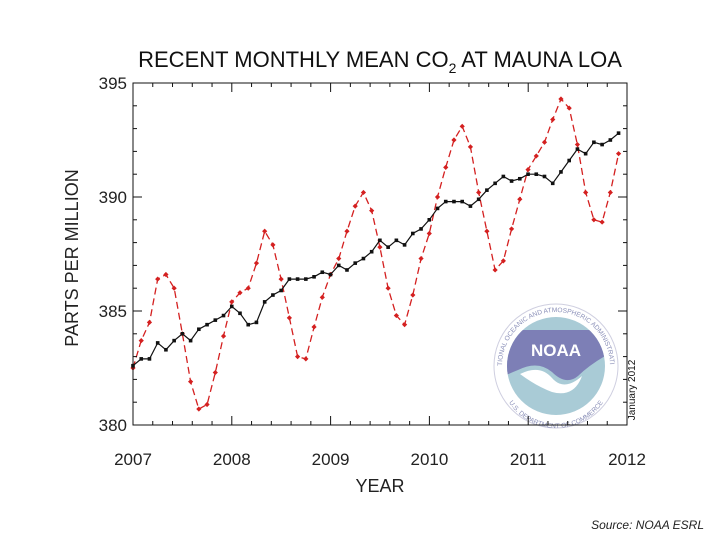  What do you see at coordinates (556, 350) in the screenshot?
I see `logo-label: NOAA` at bounding box center [556, 350].